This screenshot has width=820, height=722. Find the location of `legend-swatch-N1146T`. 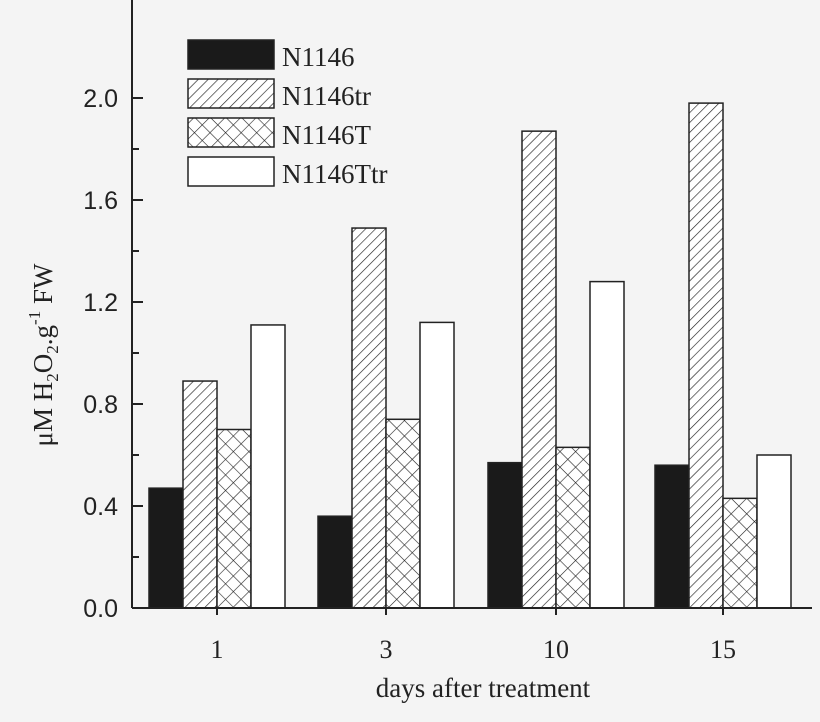

legend-swatch-N1146T is located at coordinates (231, 132).